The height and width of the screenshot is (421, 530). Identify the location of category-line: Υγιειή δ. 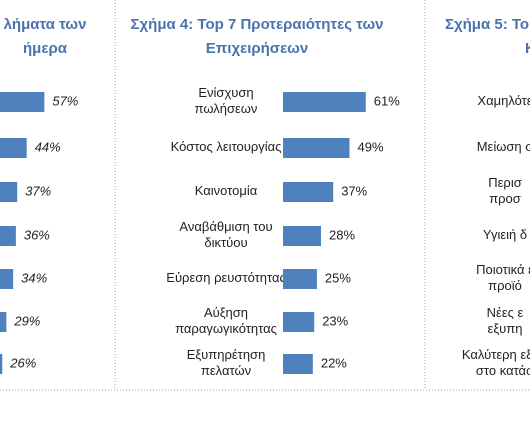
(505, 234).